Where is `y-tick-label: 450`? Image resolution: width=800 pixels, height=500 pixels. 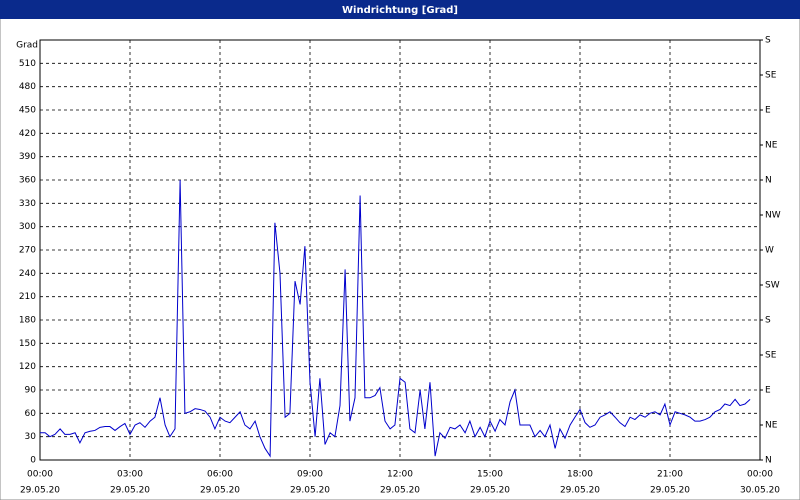
y-tick-label: 450 is located at coordinates (27, 111).